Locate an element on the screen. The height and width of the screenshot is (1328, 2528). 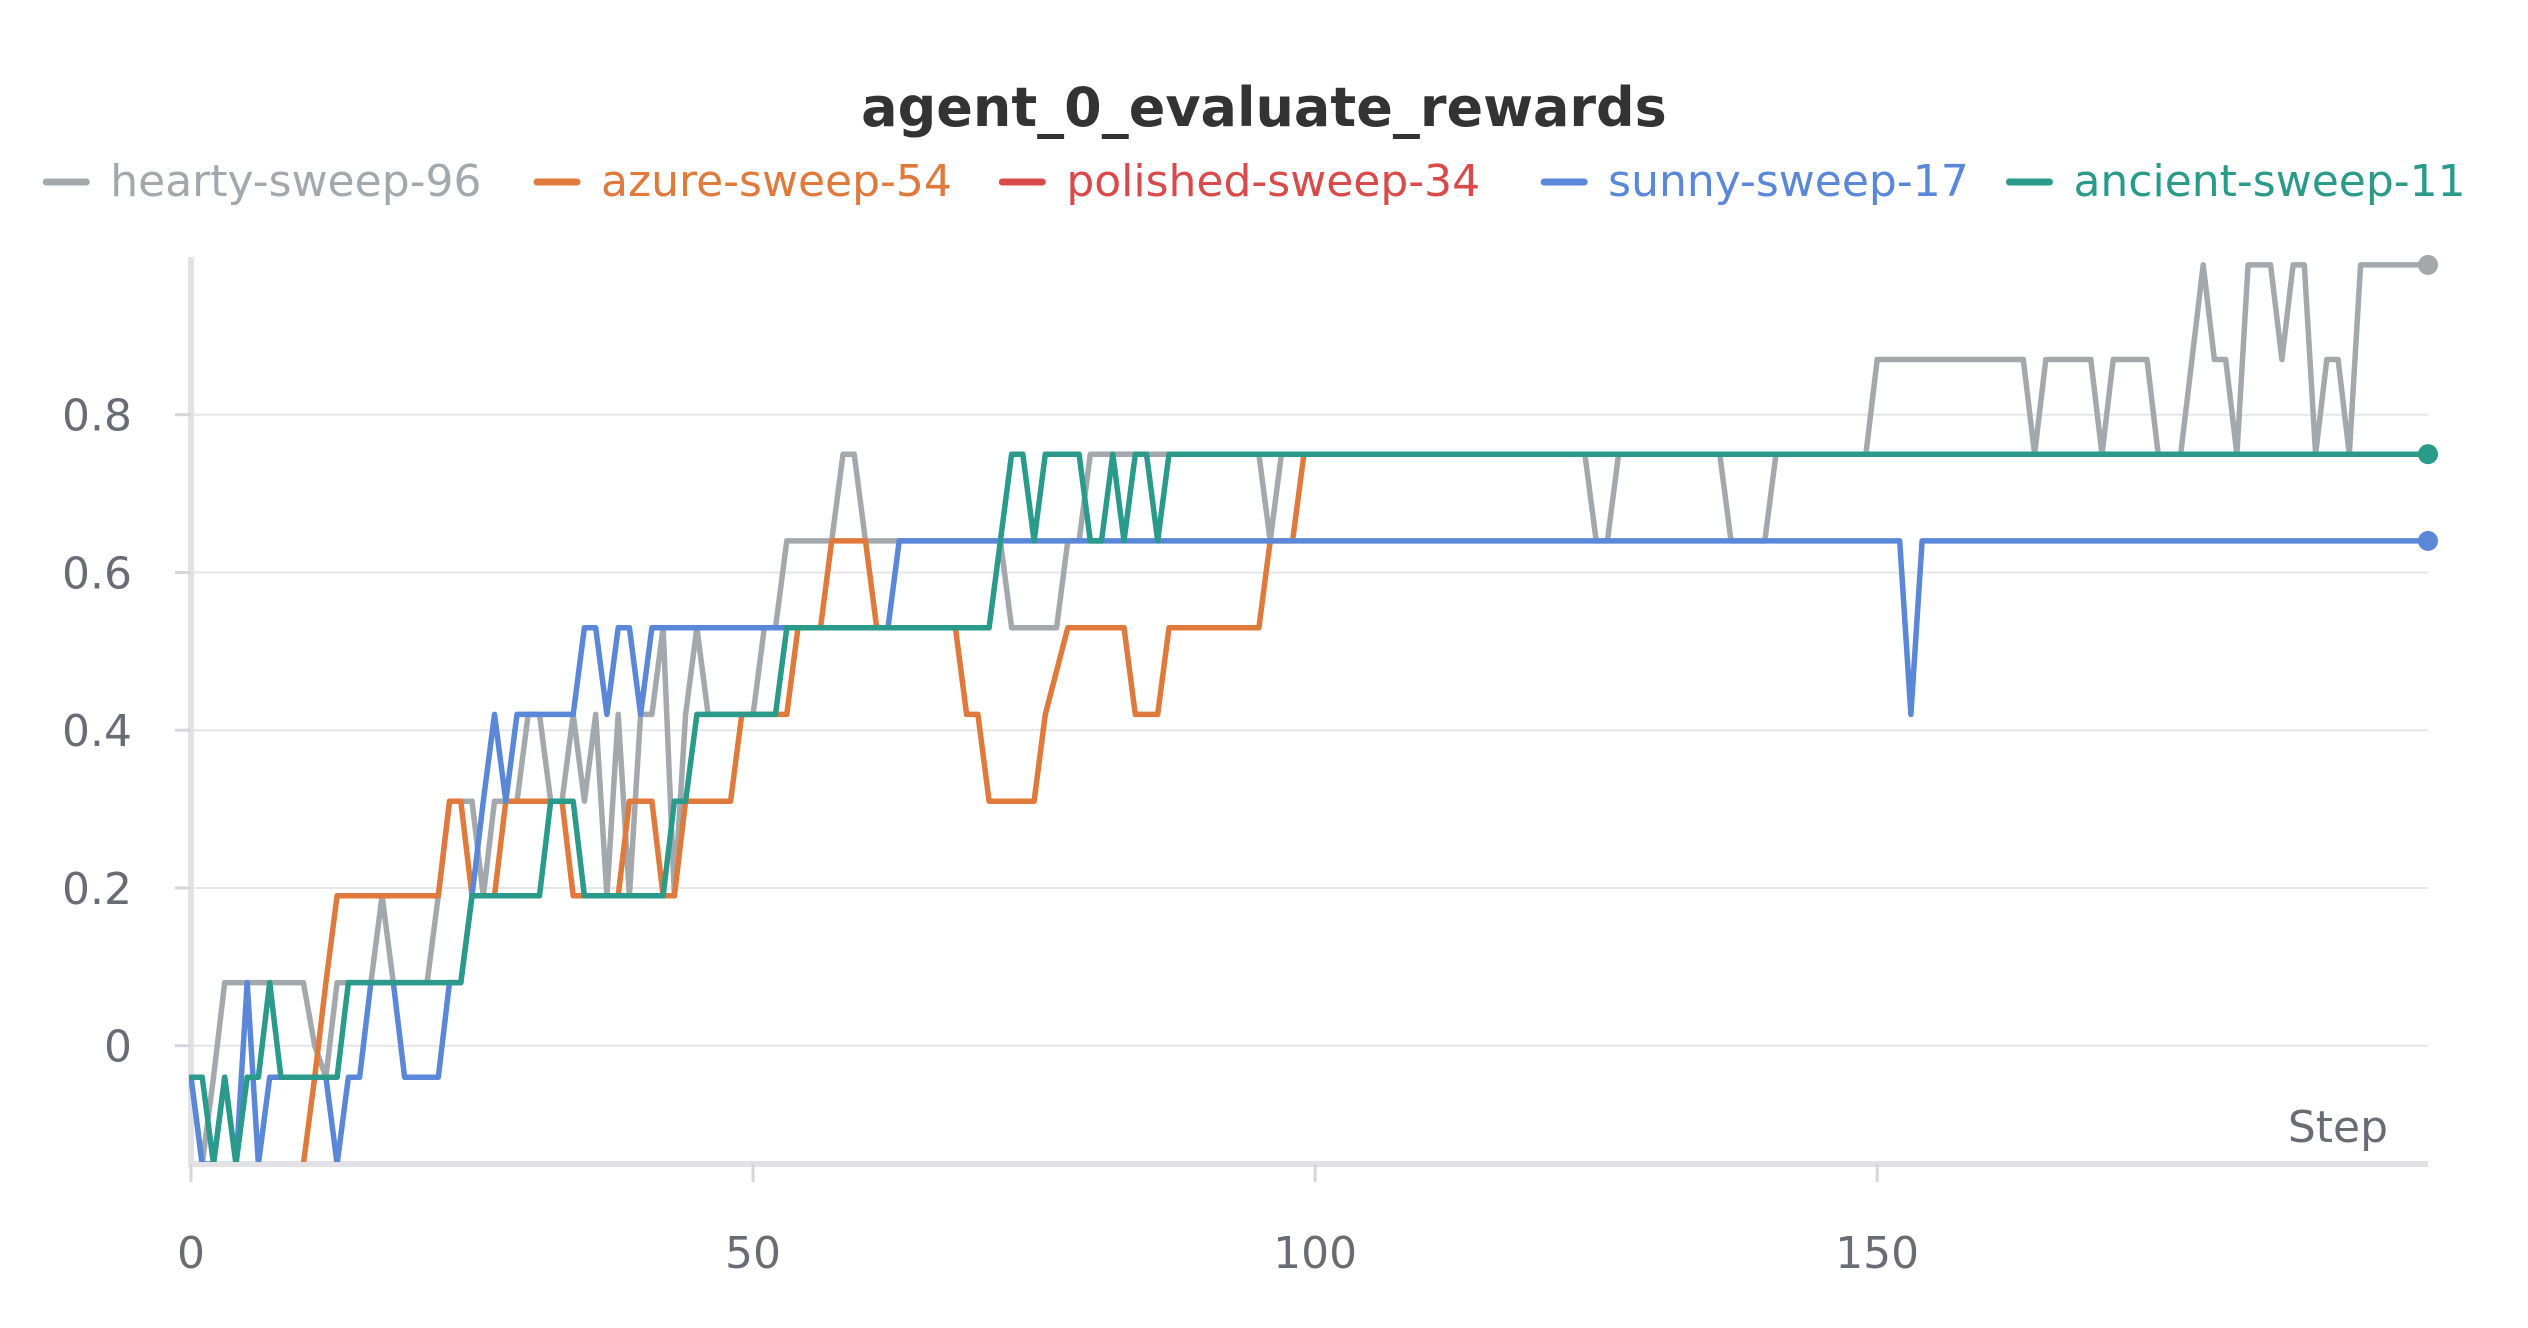
legend-item: ancient-sweep-11 is located at coordinates (2235, 181).